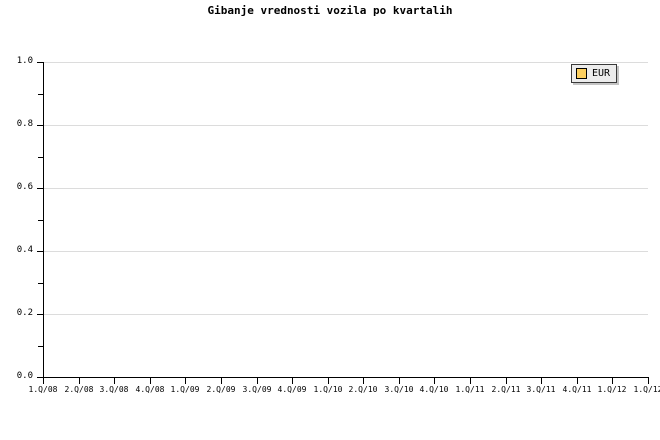 Image resolution: width=660 pixels, height=440 pixels. Describe the element at coordinates (346, 377) in the screenshot. I see `x-axis-spine` at that location.